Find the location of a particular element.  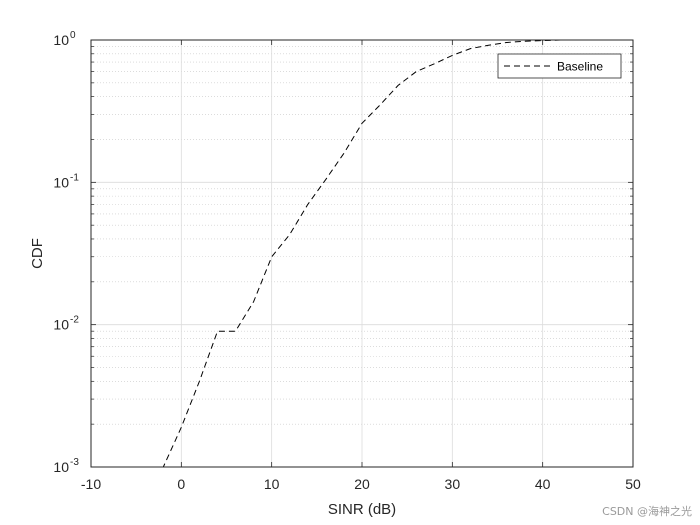

x-tick-label: 20 is located at coordinates (362, 484).